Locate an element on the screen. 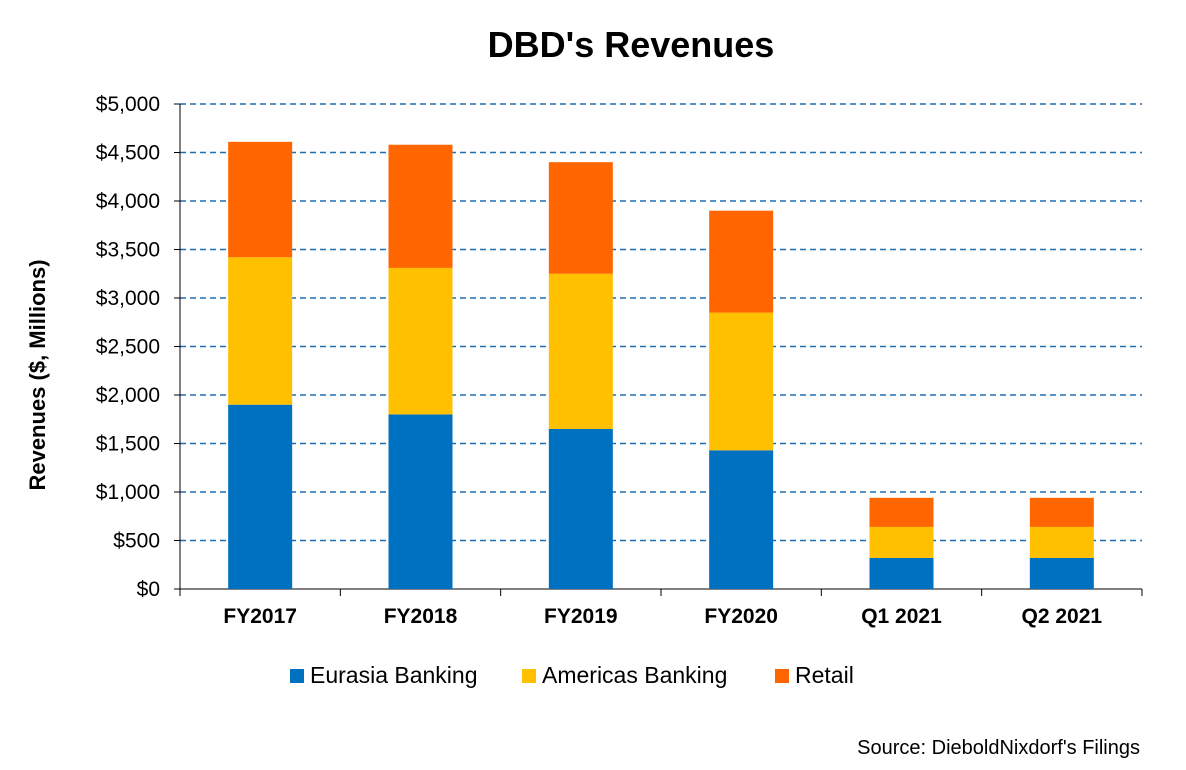  y-tick-label: $2,000 is located at coordinates (128, 395).